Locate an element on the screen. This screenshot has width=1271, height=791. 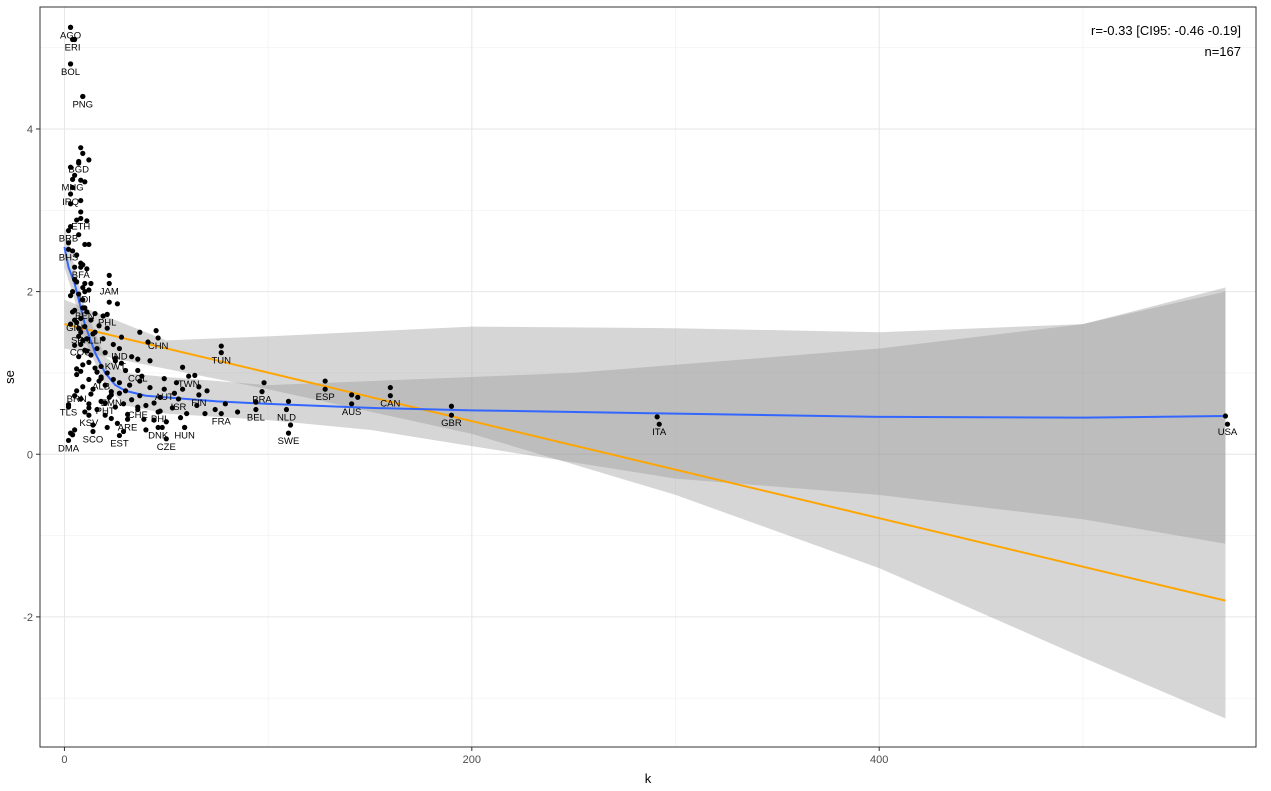
point-label: TWN is located at coordinates (189, 384).